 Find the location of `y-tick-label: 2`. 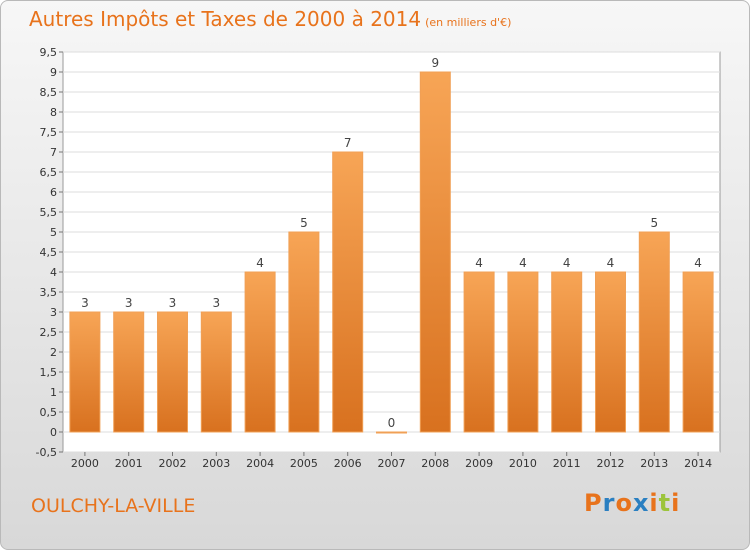

y-tick-label: 2 is located at coordinates (53, 352).